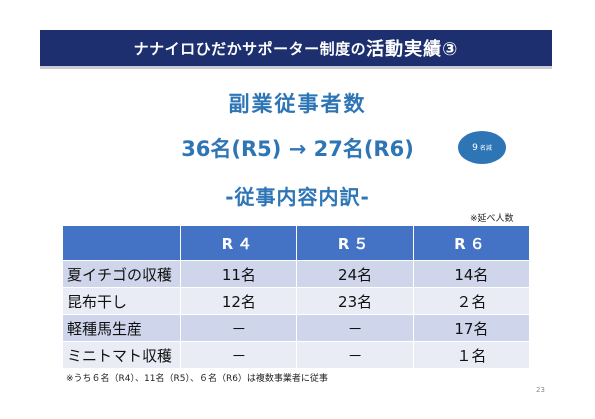  I want to click on row-label: ミニトマト収穫, so click(121, 355).